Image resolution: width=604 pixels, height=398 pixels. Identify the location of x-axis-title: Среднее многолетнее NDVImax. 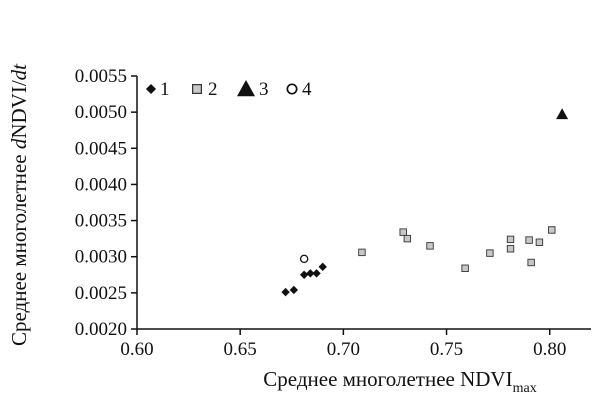
(399, 381).